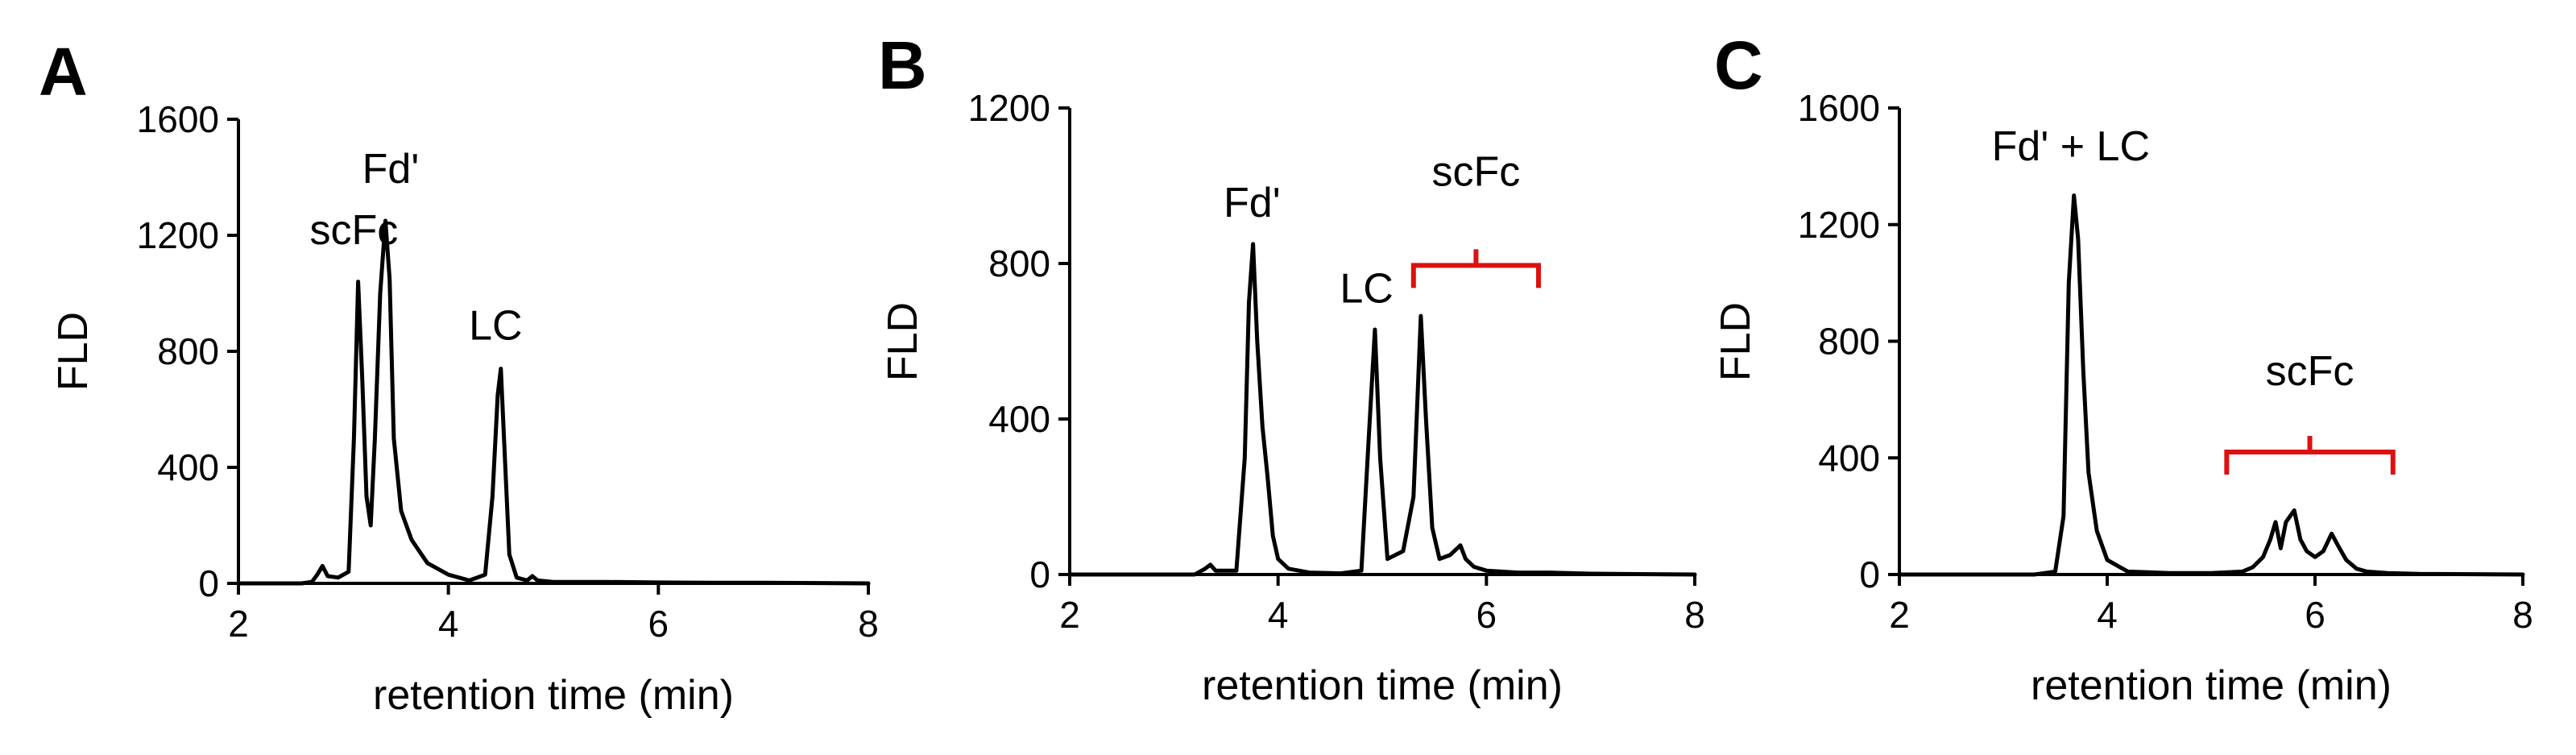 Image resolution: width=2576 pixels, height=755 pixels. Describe the element at coordinates (63, 72) in the screenshot. I see `panel-letter-a: A` at that location.